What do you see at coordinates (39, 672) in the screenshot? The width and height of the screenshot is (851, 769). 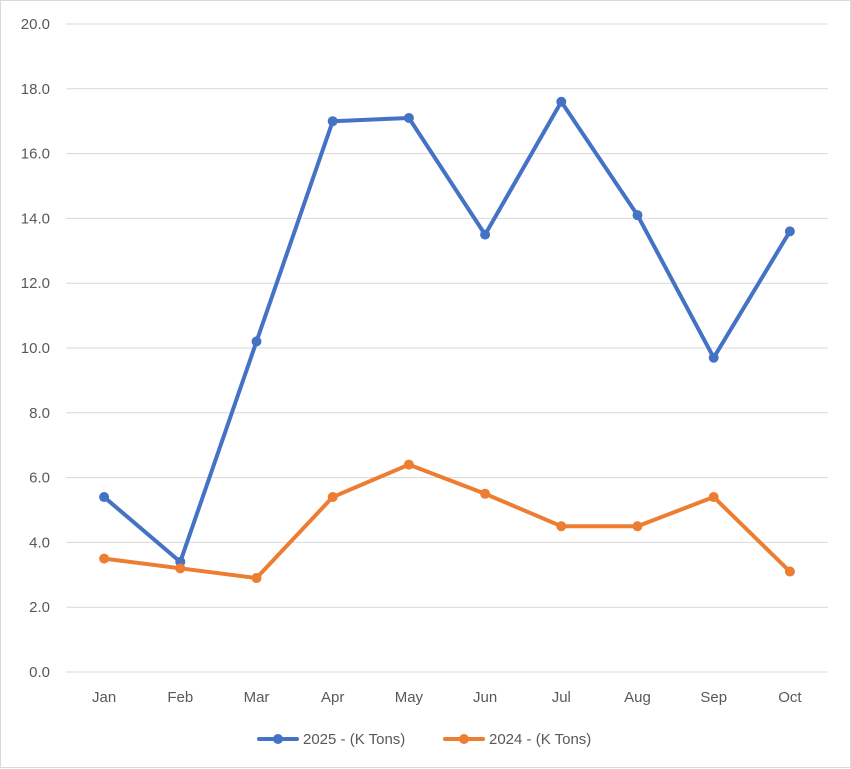 I see `y-tick-label: 0.0` at bounding box center [39, 672].